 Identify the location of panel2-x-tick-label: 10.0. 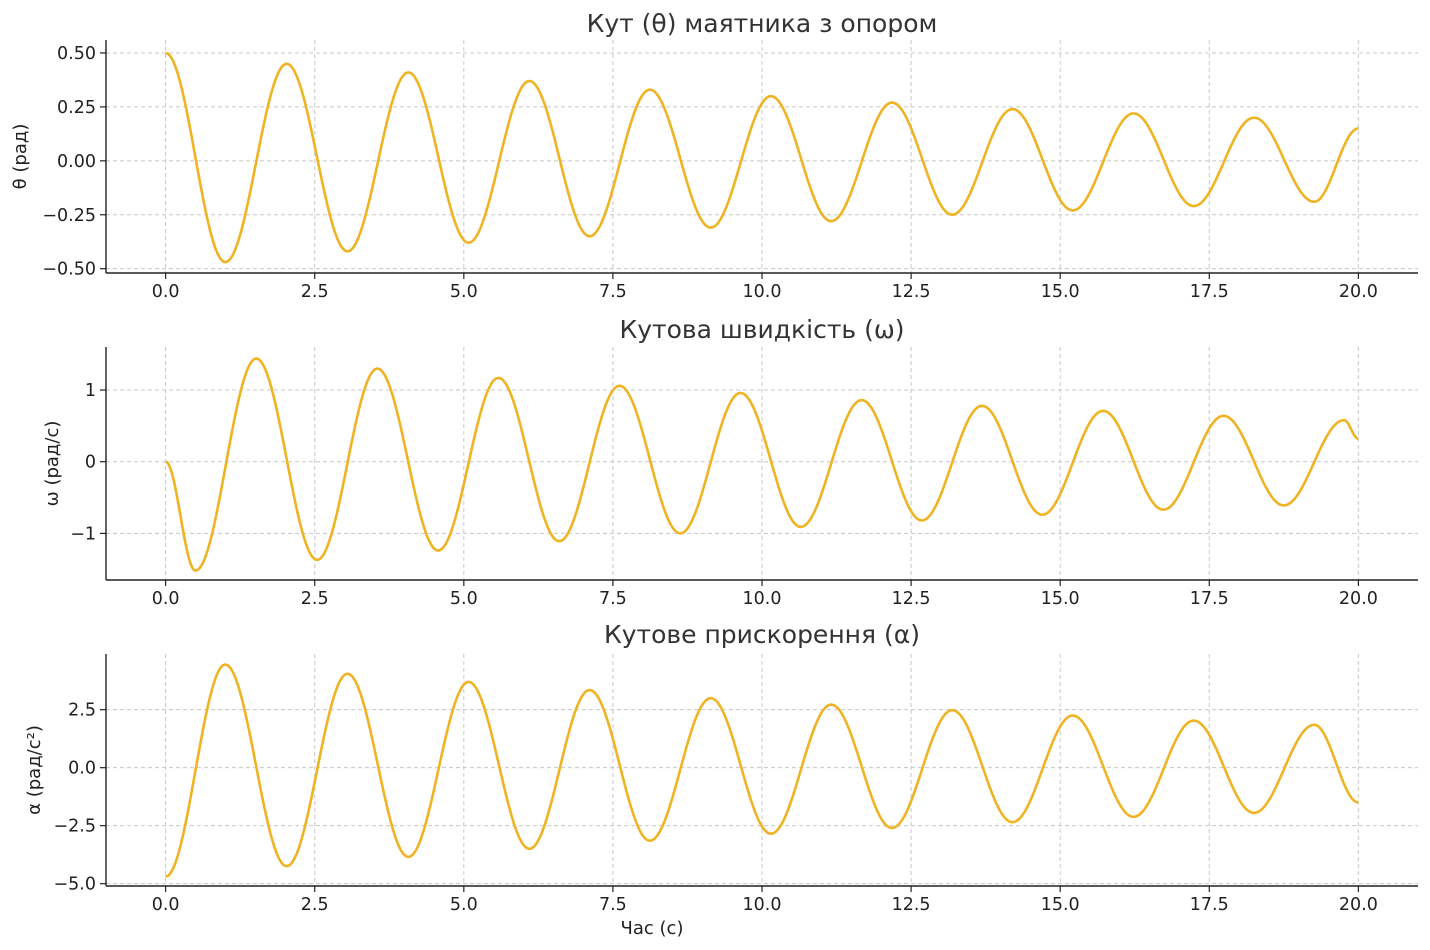
(762, 599).